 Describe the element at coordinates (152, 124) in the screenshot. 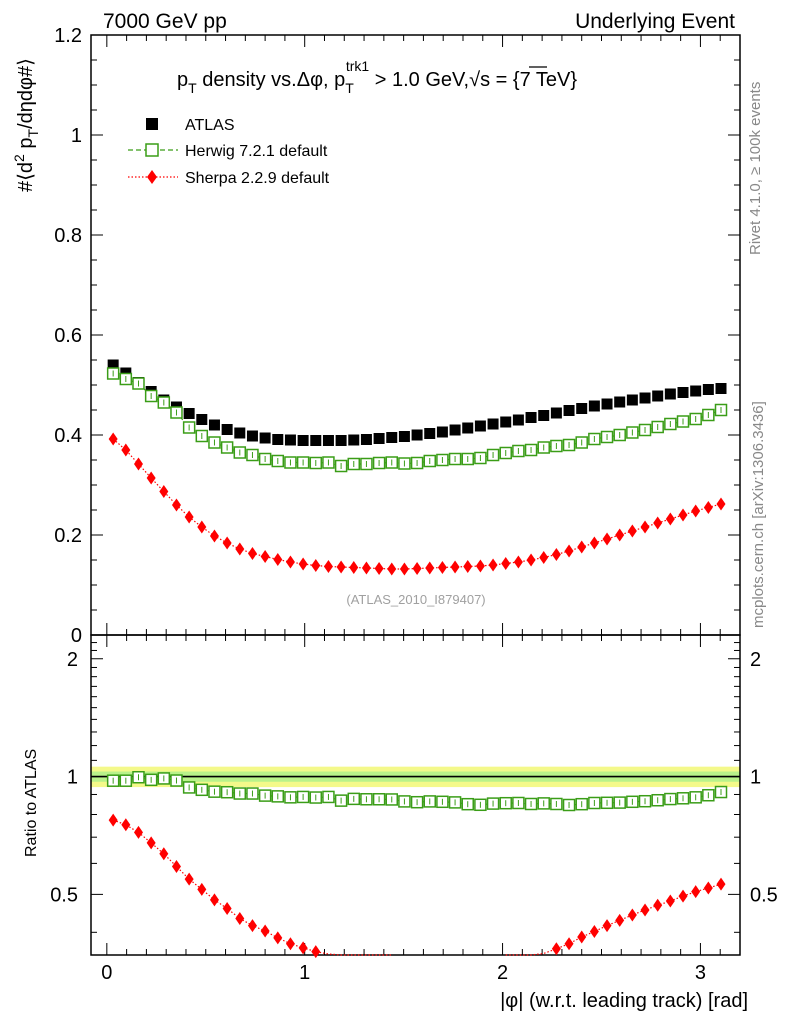

I see `legend-marker-atlas` at that location.